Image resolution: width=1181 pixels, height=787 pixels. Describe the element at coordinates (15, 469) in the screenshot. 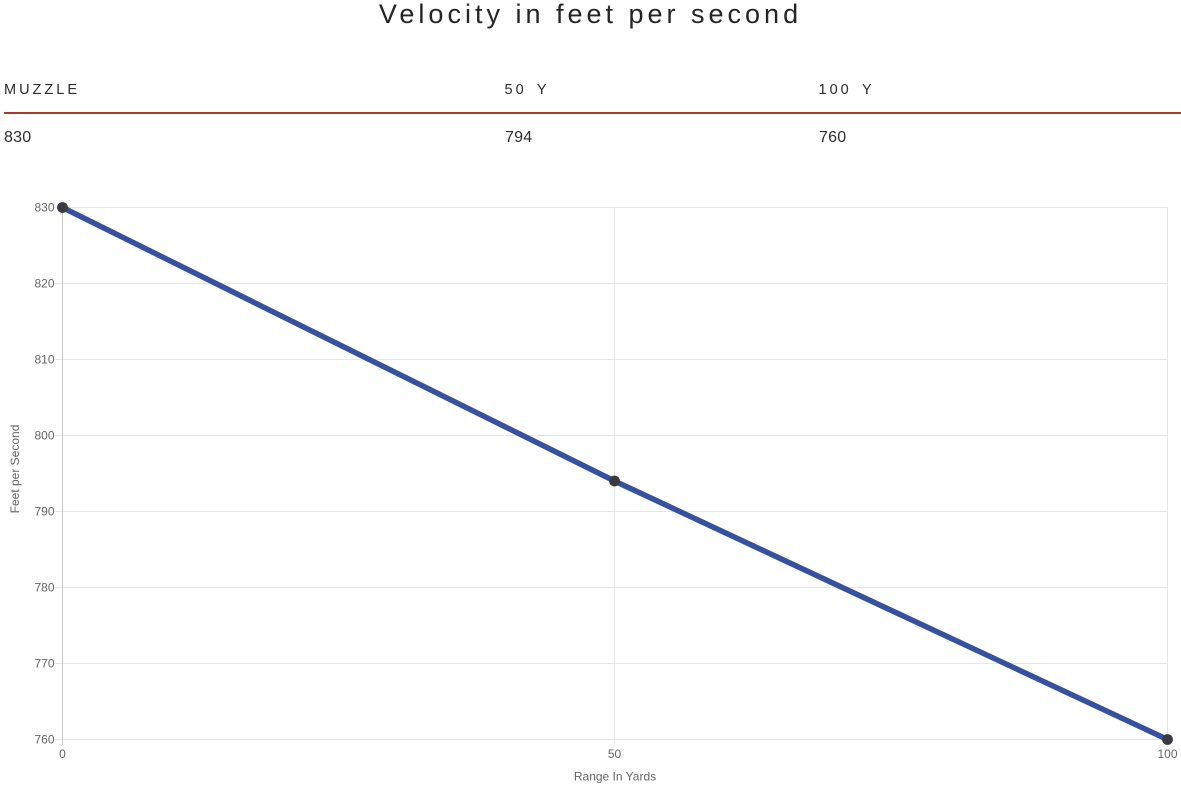

I see `svg-text: Feet per Second` at that location.